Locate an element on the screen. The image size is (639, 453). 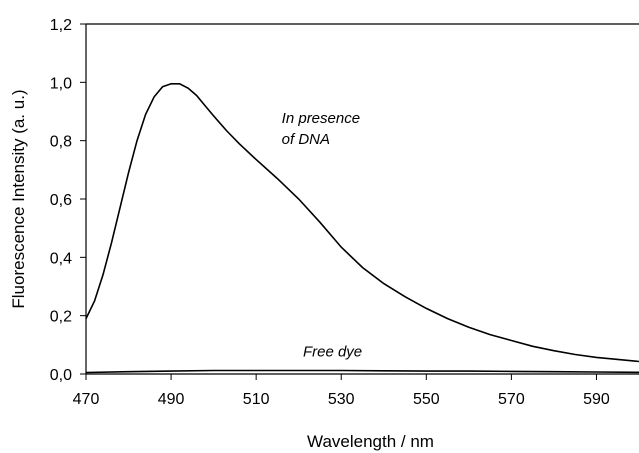
x-tick-label: 470 is located at coordinates (86, 399).